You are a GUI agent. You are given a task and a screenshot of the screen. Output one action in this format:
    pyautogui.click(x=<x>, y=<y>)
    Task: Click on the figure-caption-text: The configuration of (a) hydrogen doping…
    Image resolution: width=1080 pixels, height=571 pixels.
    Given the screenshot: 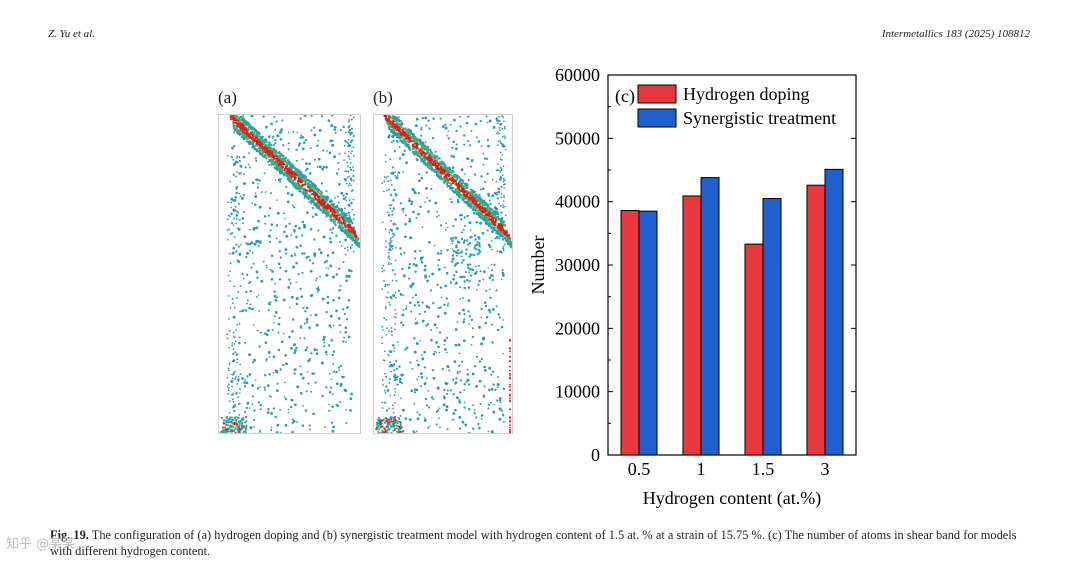 What is the action you would take?
    pyautogui.click(x=533, y=543)
    